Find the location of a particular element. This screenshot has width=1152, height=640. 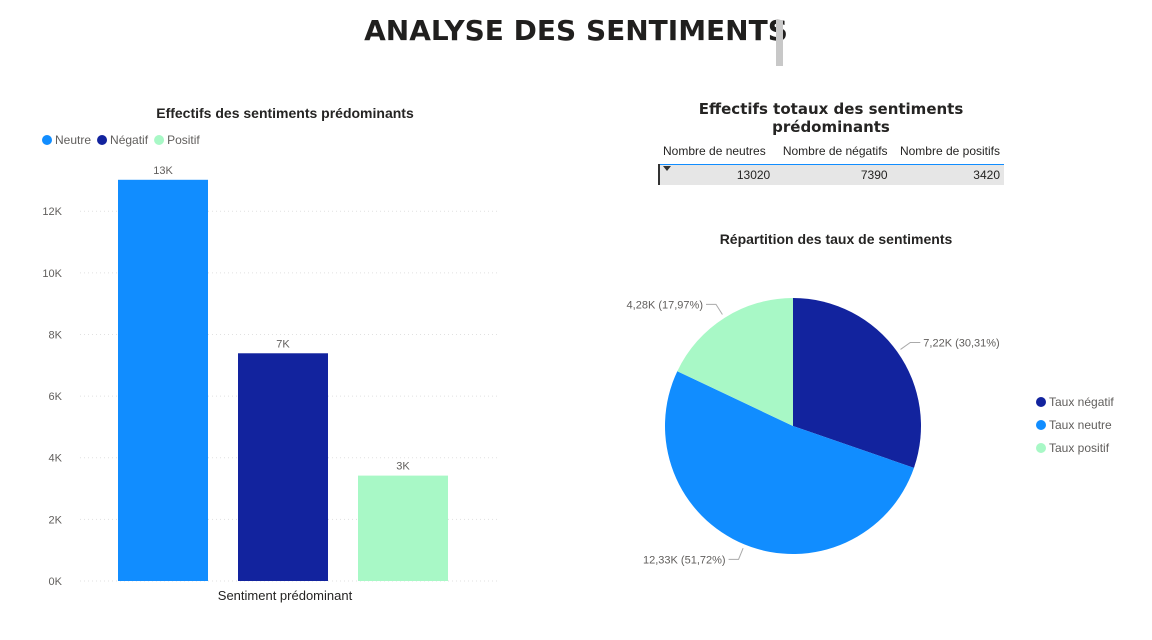

table-row: 13020 7390 3420 is located at coordinates (830, 174).